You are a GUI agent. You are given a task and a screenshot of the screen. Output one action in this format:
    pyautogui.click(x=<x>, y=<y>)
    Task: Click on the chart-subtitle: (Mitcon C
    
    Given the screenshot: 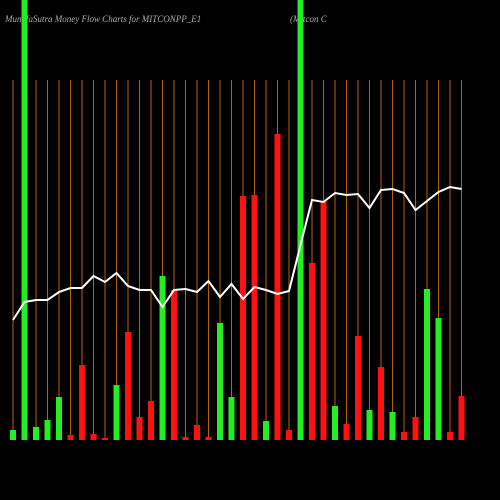 What is the action you would take?
    pyautogui.click(x=309, y=19)
    